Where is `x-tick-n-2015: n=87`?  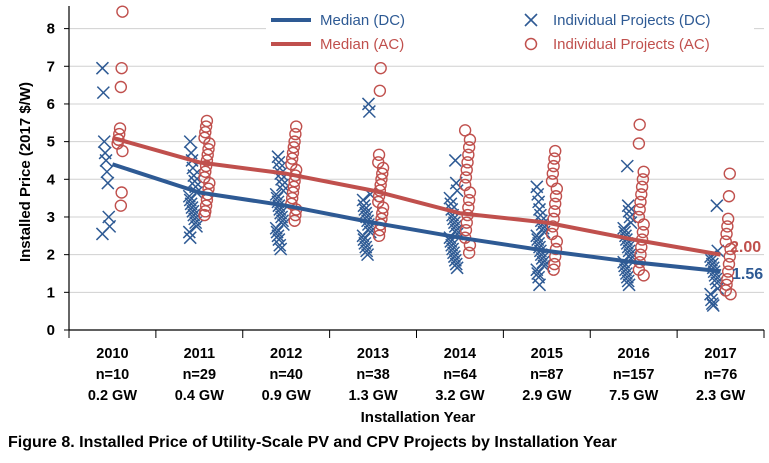
x-tick-n-2015: n=87 is located at coordinates (546, 375).